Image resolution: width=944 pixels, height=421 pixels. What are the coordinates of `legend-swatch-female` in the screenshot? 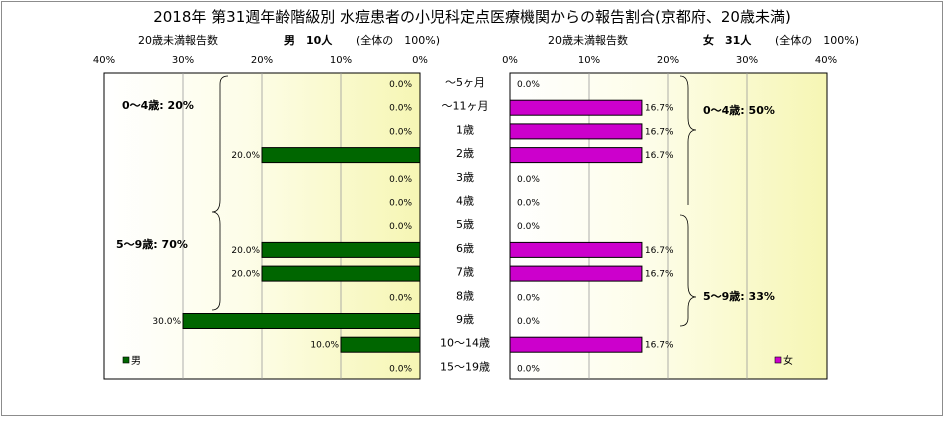 It's located at (778, 360).